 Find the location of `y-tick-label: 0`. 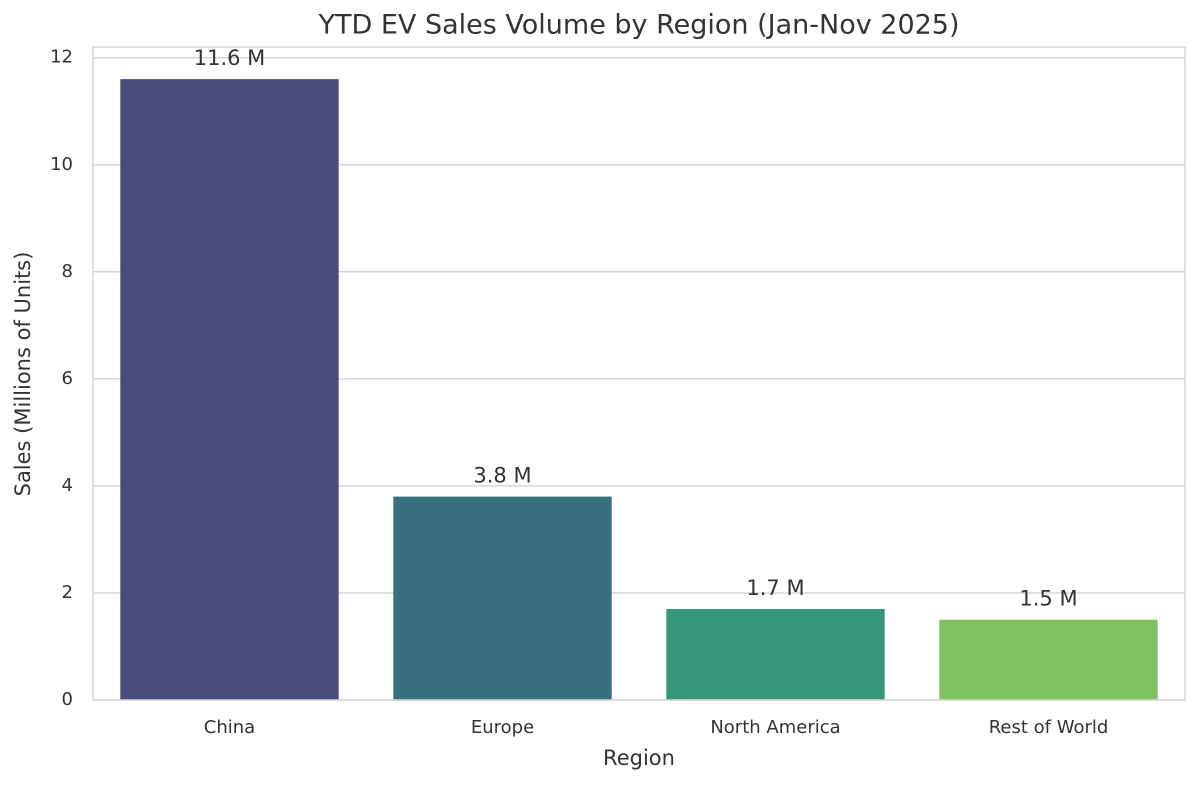

y-tick-label: 0 is located at coordinates (67, 699).